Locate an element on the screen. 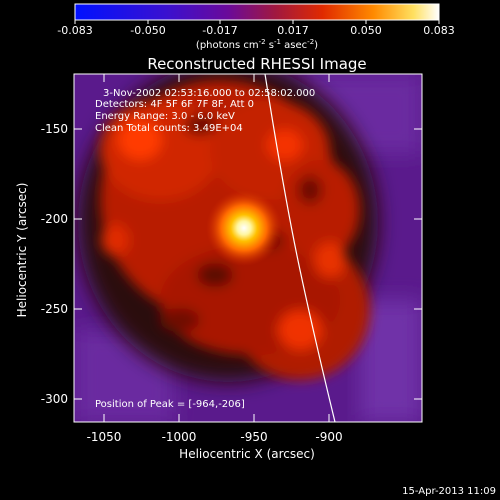 This screenshot has height=500, width=500. plot-title: Reconstructed RHESSI Image is located at coordinates (256, 64).